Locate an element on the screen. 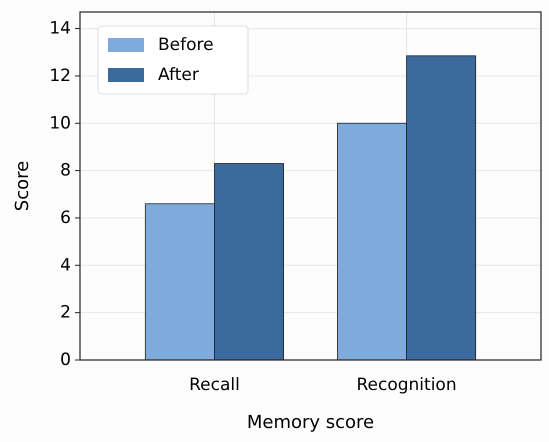 Image resolution: width=549 pixels, height=442 pixels. y-tick-label: 10 is located at coordinates (60, 123).